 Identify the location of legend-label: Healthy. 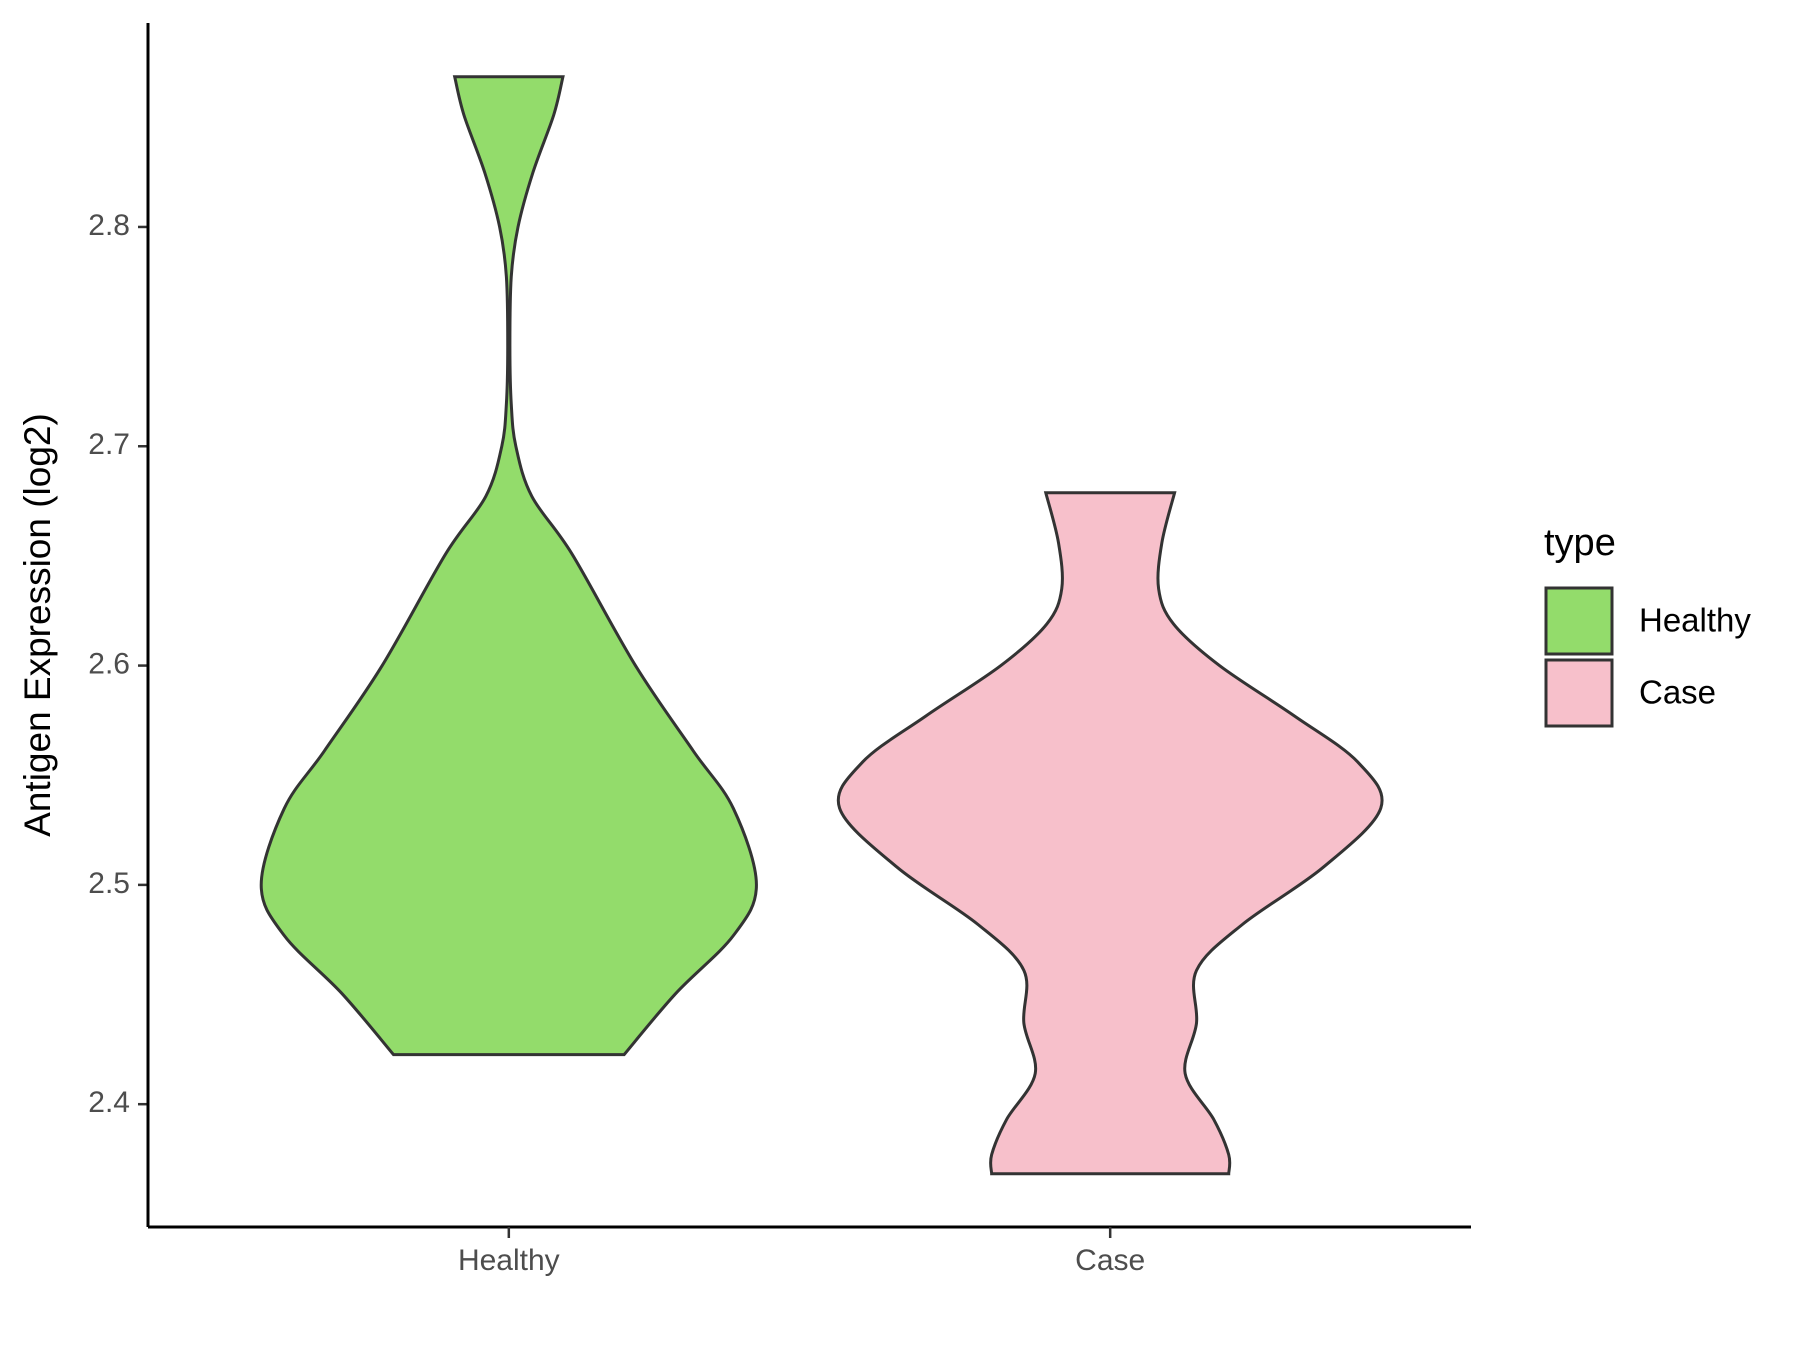
(1695, 620).